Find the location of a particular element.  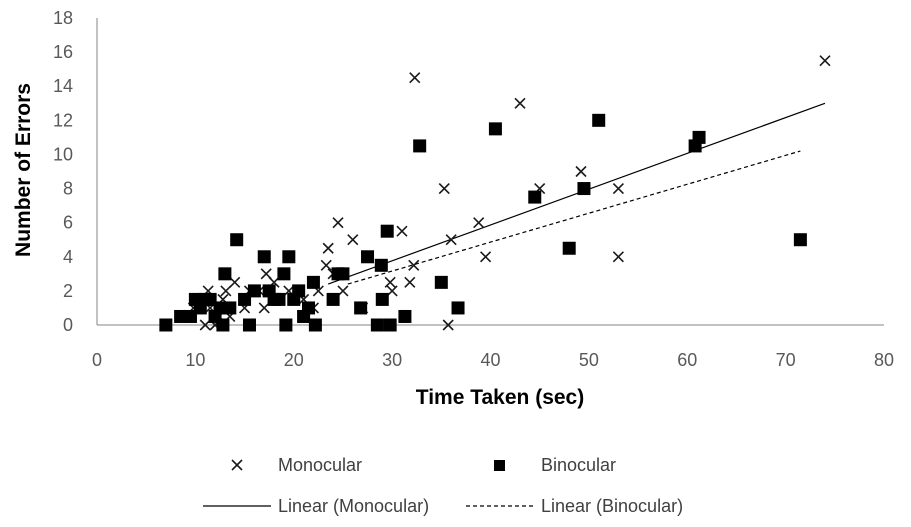

y-tick-label: 8 is located at coordinates (68, 189).